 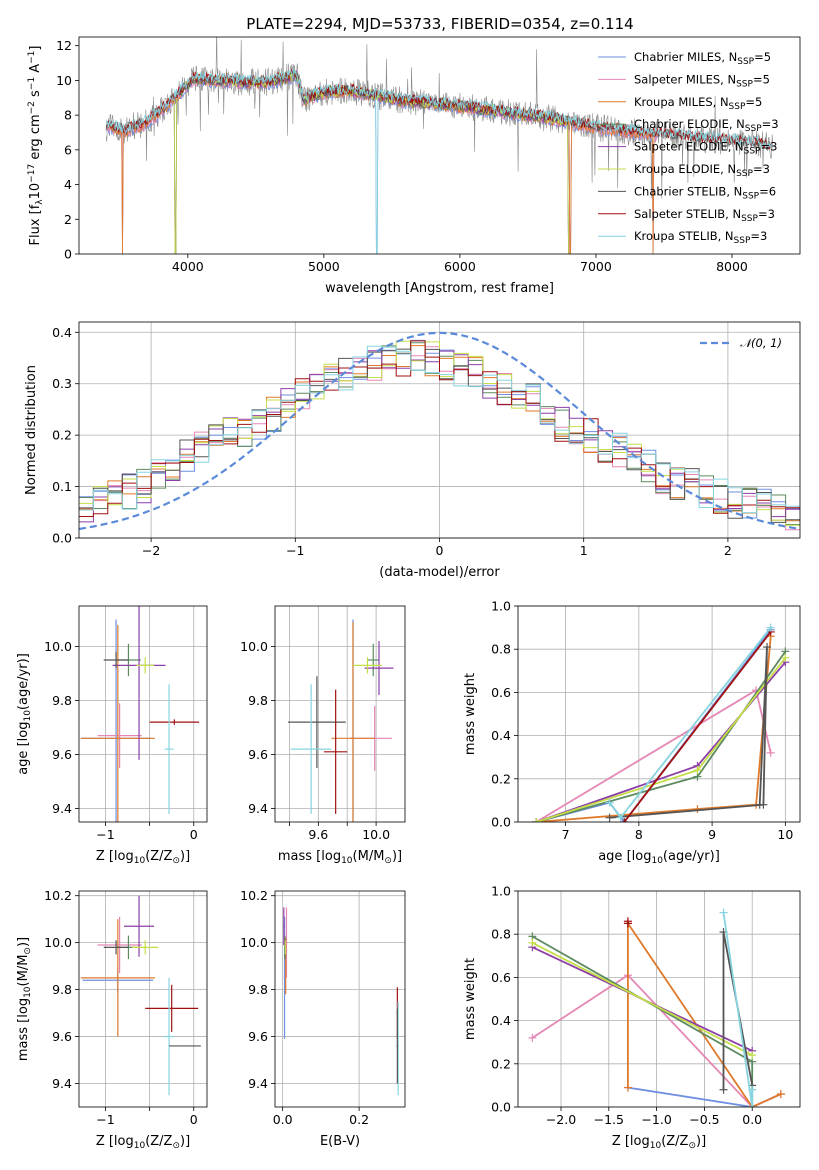 What do you see at coordinates (28, 951) in the screenshot?
I see `y-axis-label-part: ⊙` at bounding box center [28, 951].